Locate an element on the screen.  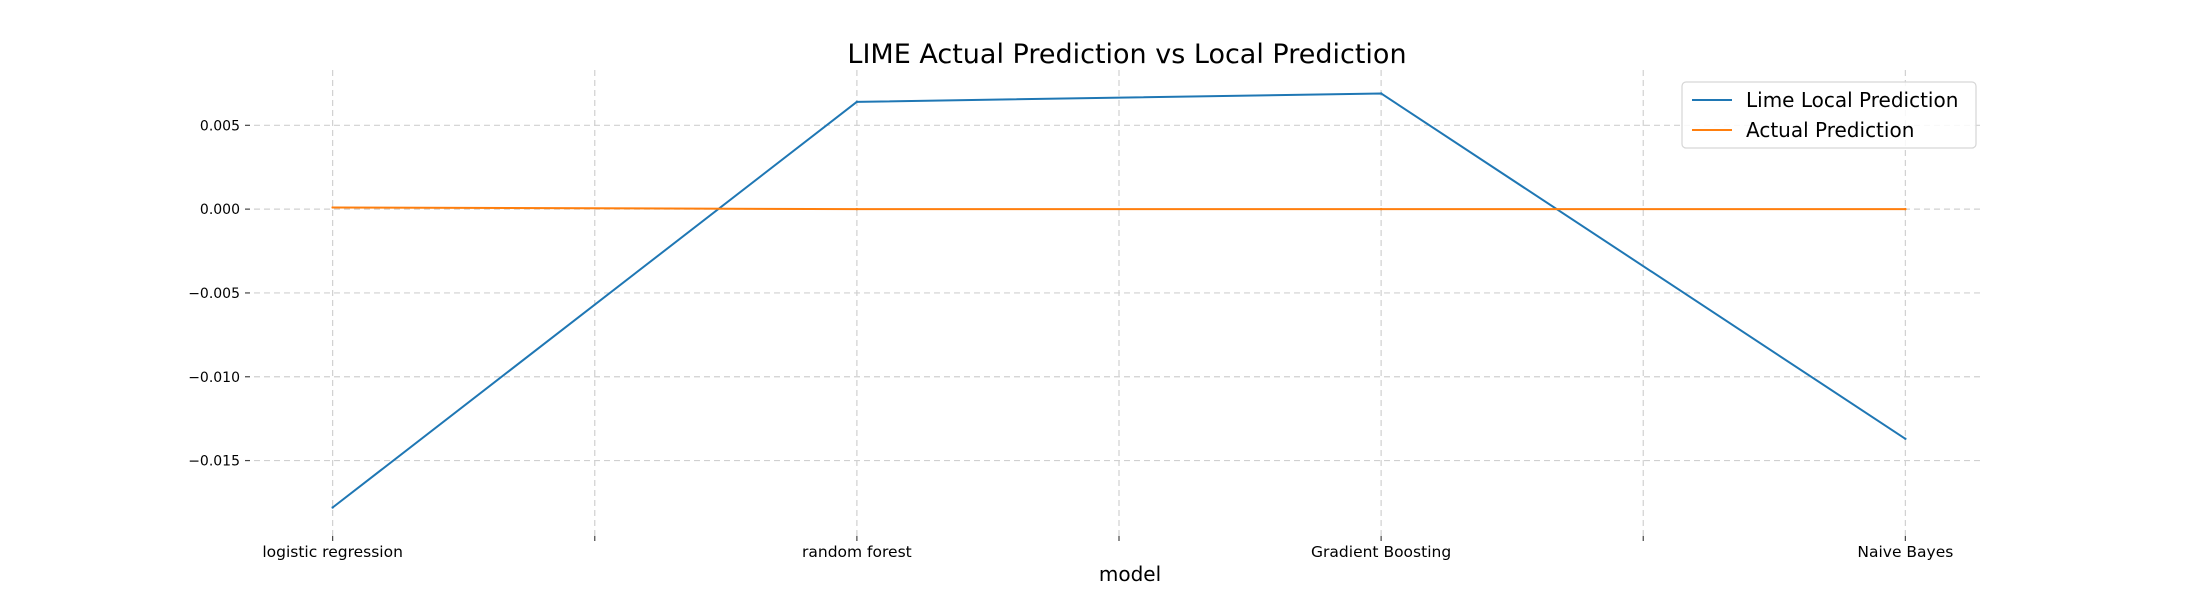
y-axis: 0.005 0.000 −0.005 −0.010 −0.015 is located at coordinates (219, 294).